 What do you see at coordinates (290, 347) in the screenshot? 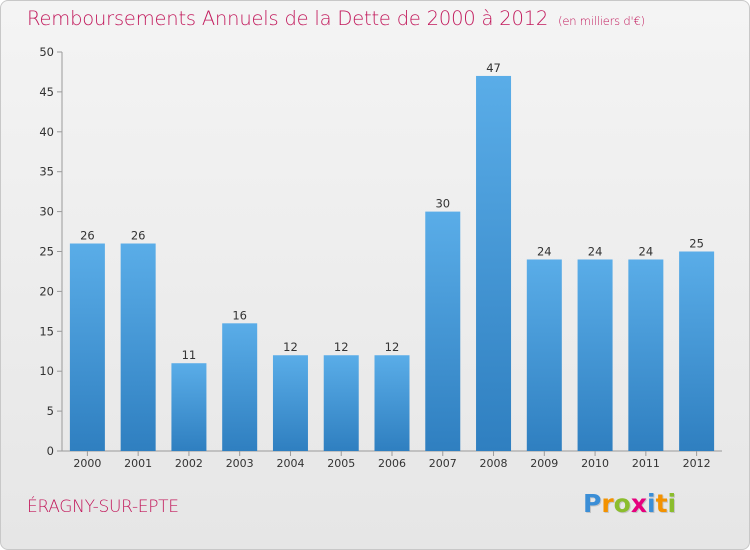
I see `bar-value-label-2004: 12` at bounding box center [290, 347].